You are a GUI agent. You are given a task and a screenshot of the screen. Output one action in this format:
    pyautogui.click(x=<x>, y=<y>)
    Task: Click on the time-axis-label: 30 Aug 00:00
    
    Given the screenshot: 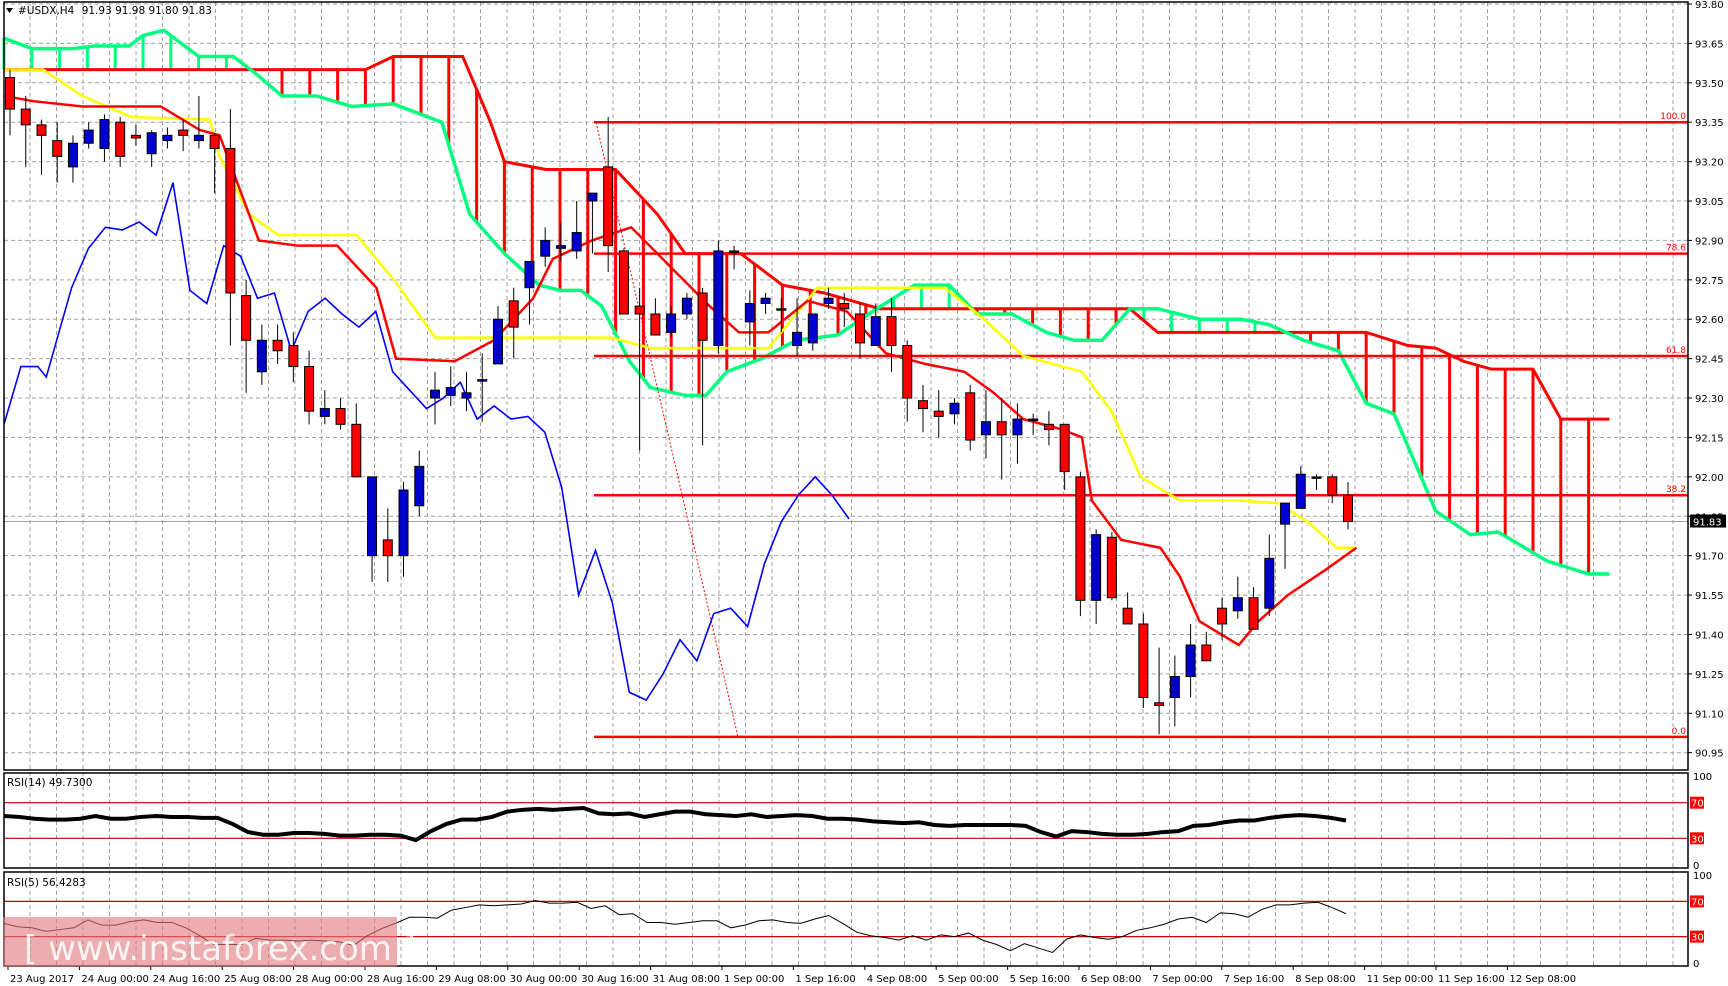 What is the action you would take?
    pyautogui.click(x=543, y=979)
    